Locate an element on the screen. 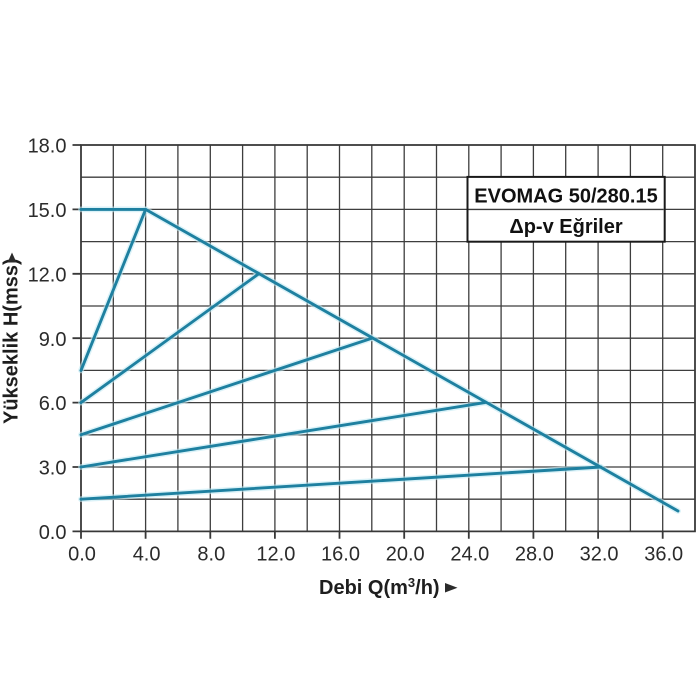 This screenshot has width=700, height=700. svg-text: 32.0 is located at coordinates (599, 554).